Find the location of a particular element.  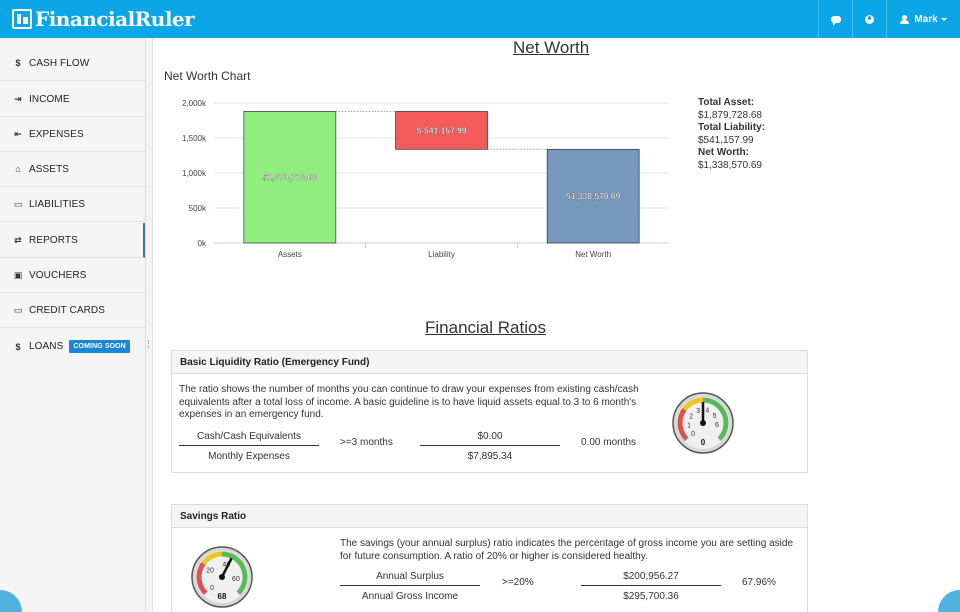

globe-icon is located at coordinates (869, 19).